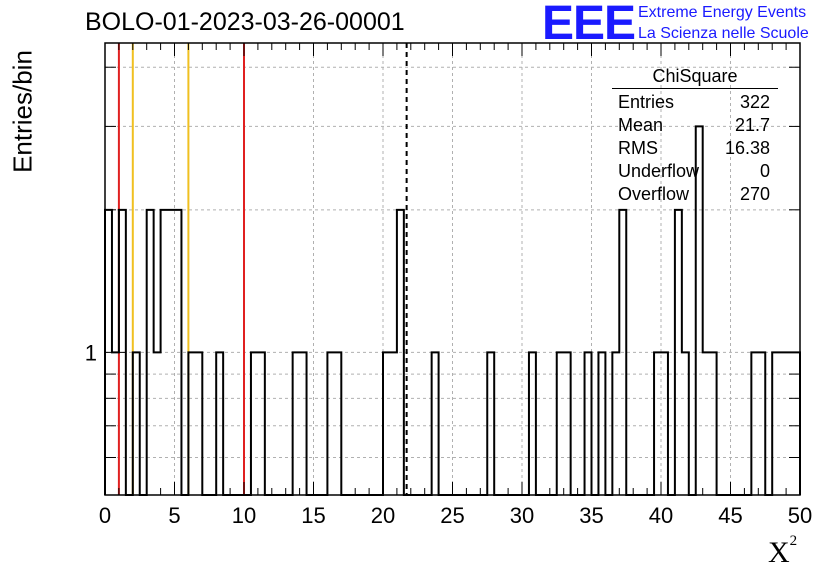 The image size is (836, 572). I want to click on x-tick-label: 0, so click(105, 515).